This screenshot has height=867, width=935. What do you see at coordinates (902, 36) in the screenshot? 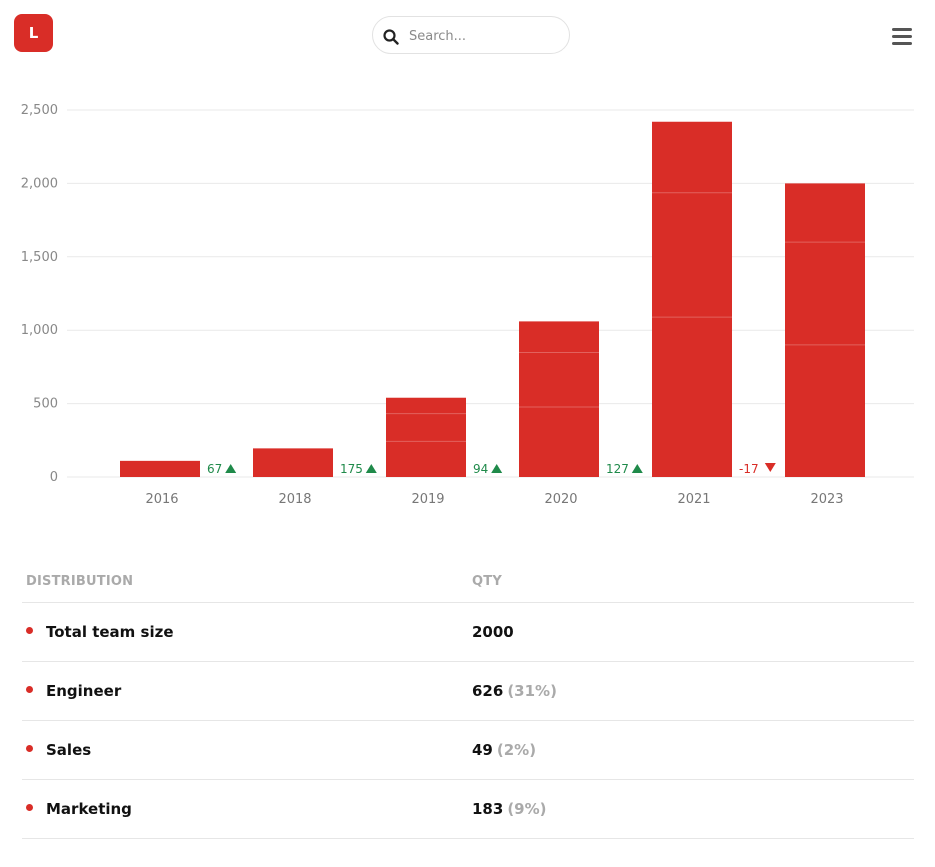
I see `hamburger-menu-icon` at bounding box center [902, 36].